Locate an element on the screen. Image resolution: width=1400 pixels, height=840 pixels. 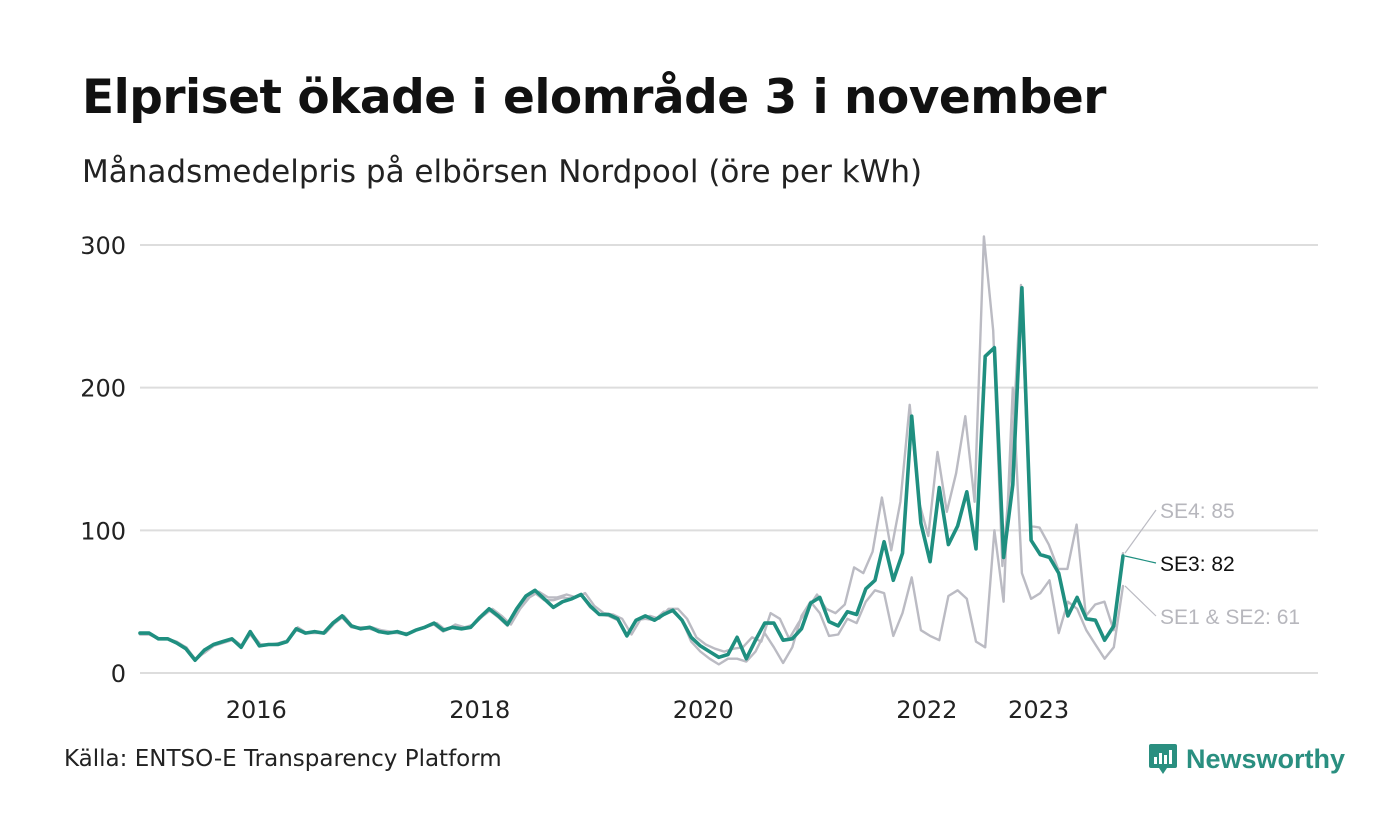
end-label-se3: SE3: 82 is located at coordinates (1197, 564).